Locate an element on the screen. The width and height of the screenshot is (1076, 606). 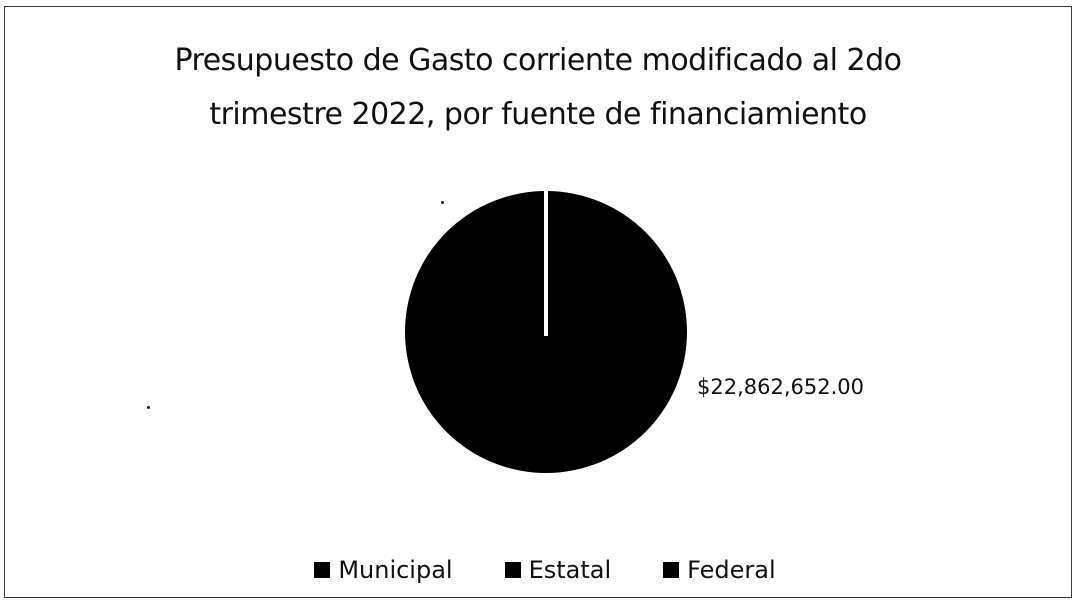
data-label-federal: $22,862,652.00 is located at coordinates (780, 387).